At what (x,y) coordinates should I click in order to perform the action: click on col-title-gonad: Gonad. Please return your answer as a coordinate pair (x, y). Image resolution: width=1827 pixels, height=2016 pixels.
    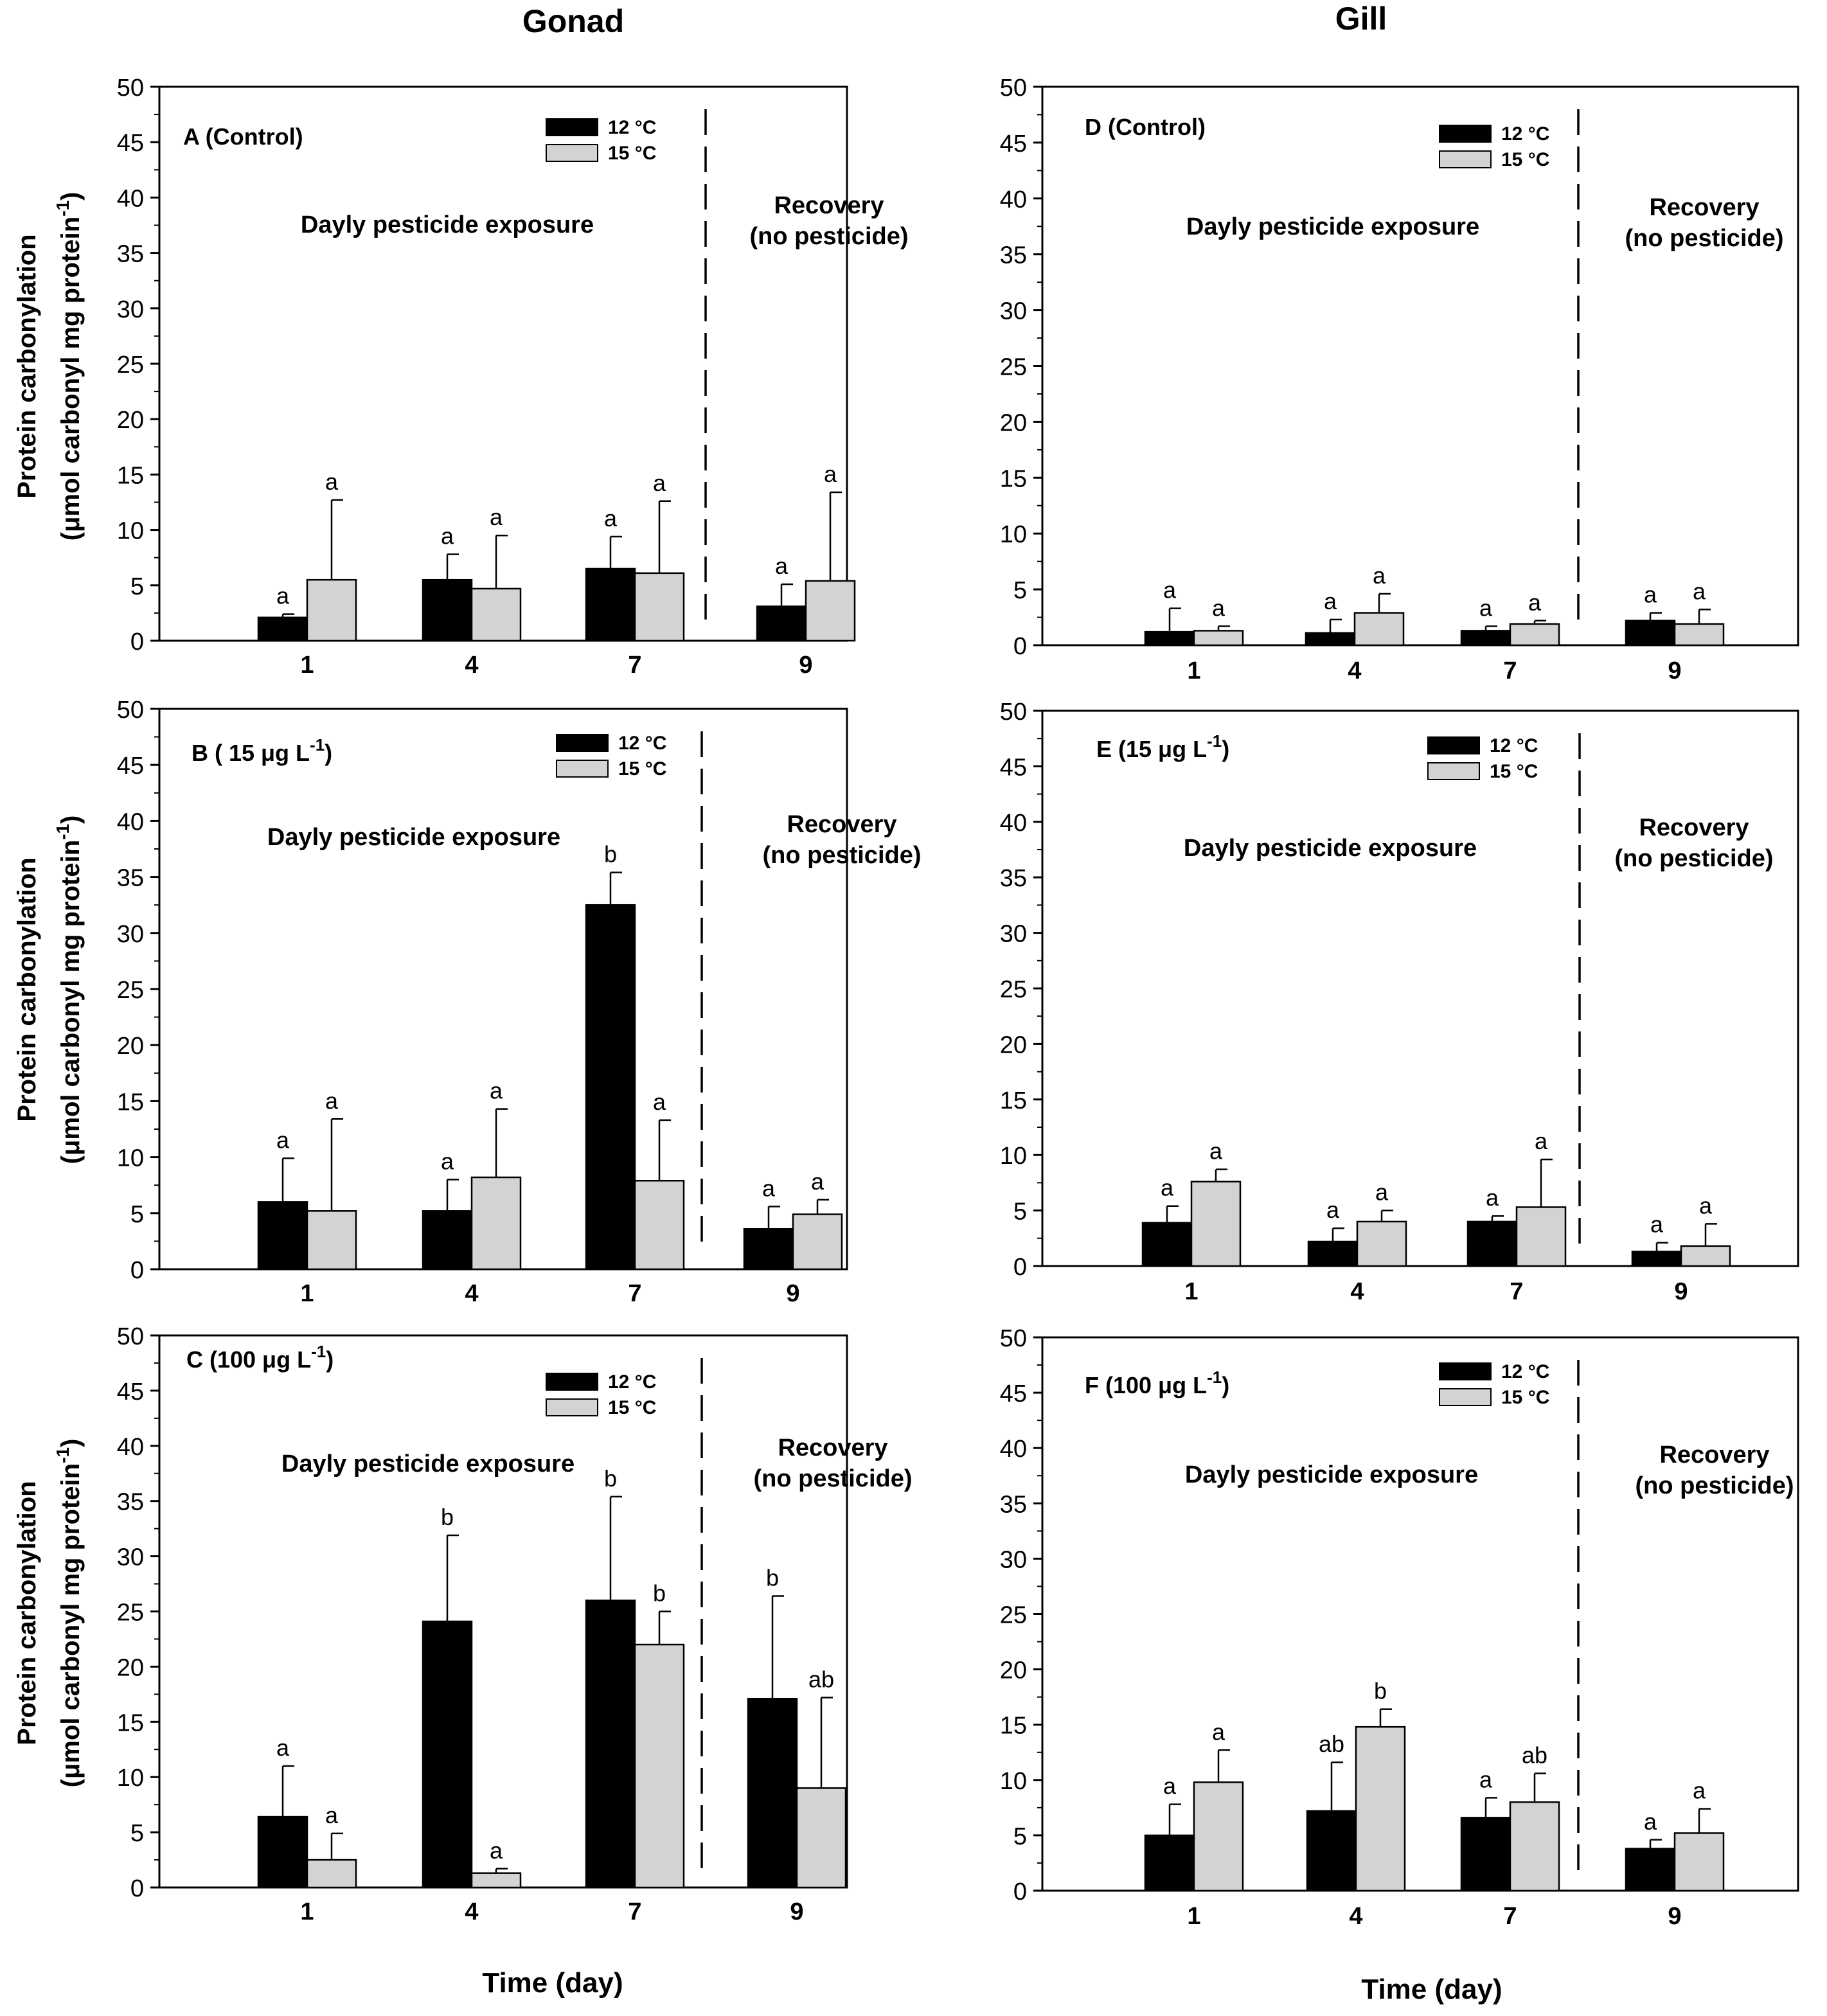
    Looking at the image, I should click on (573, 21).